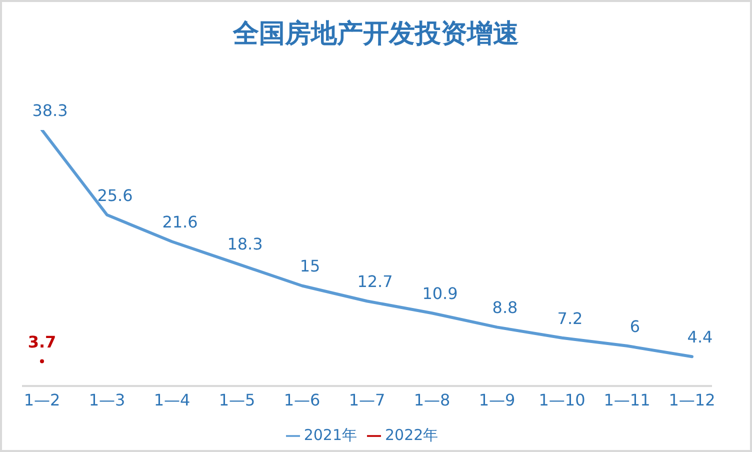  I want to click on data-label: 8.8, so click(505, 308).